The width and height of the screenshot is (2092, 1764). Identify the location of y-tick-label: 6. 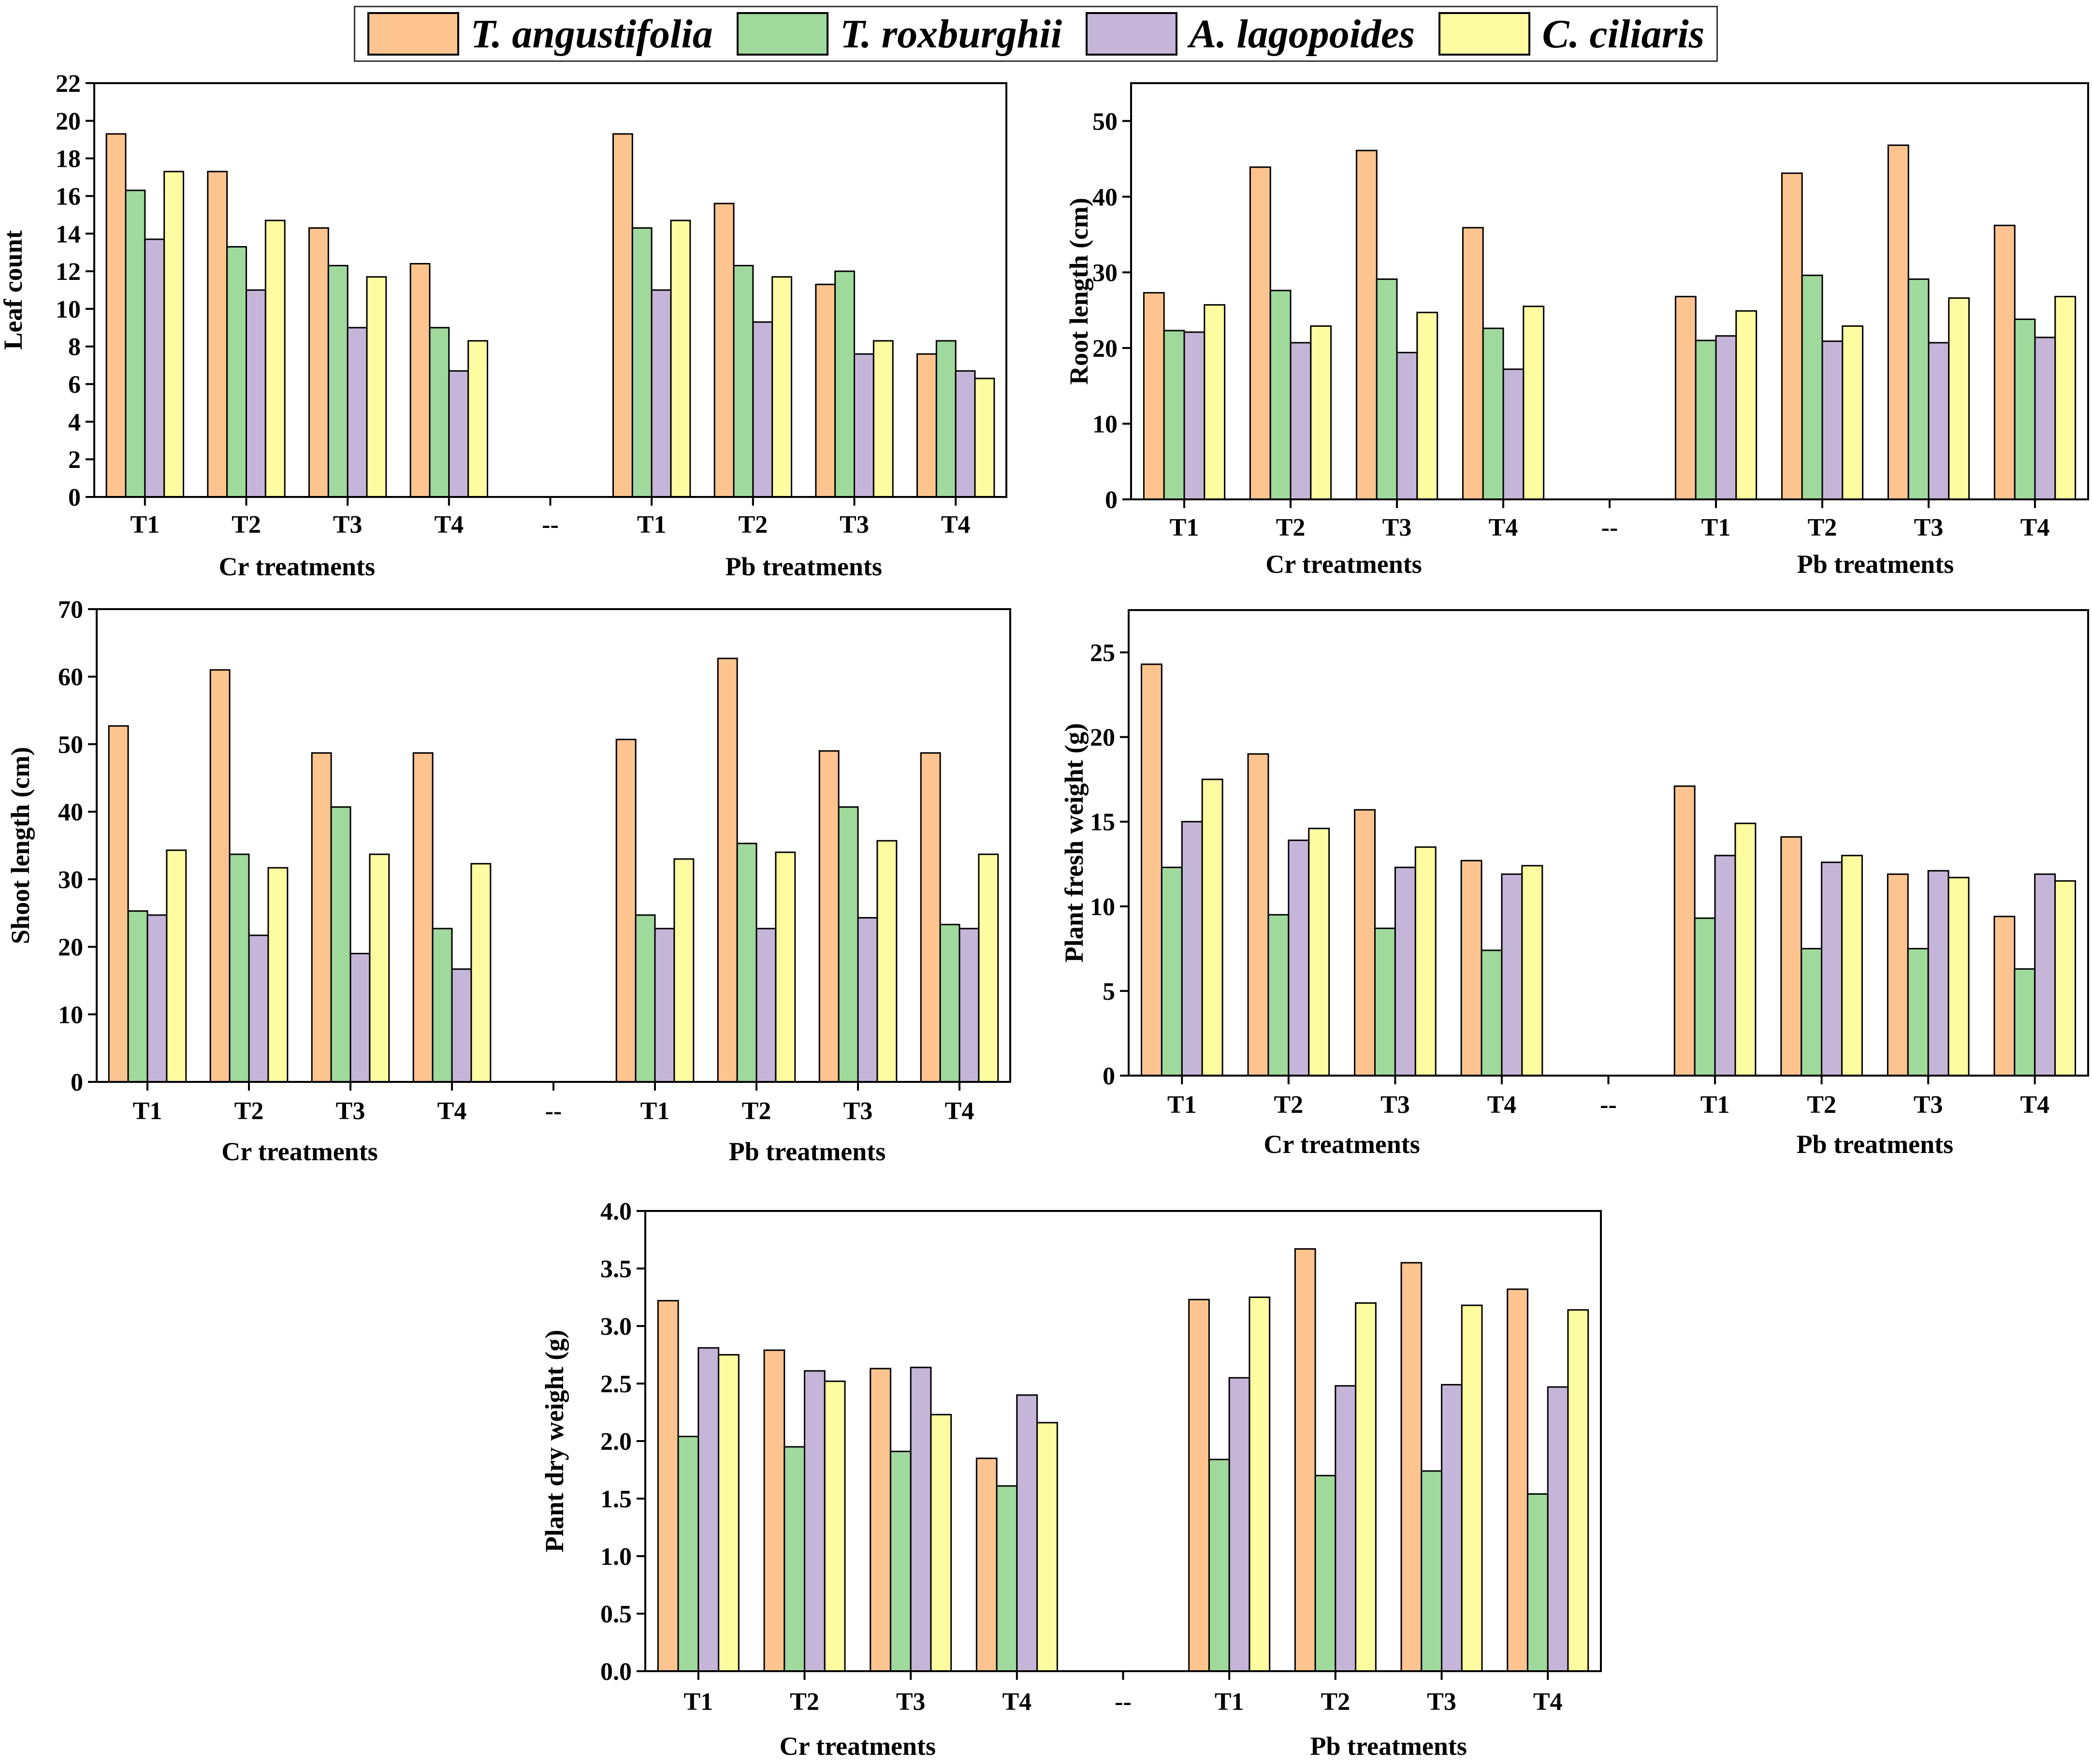
(74, 385).